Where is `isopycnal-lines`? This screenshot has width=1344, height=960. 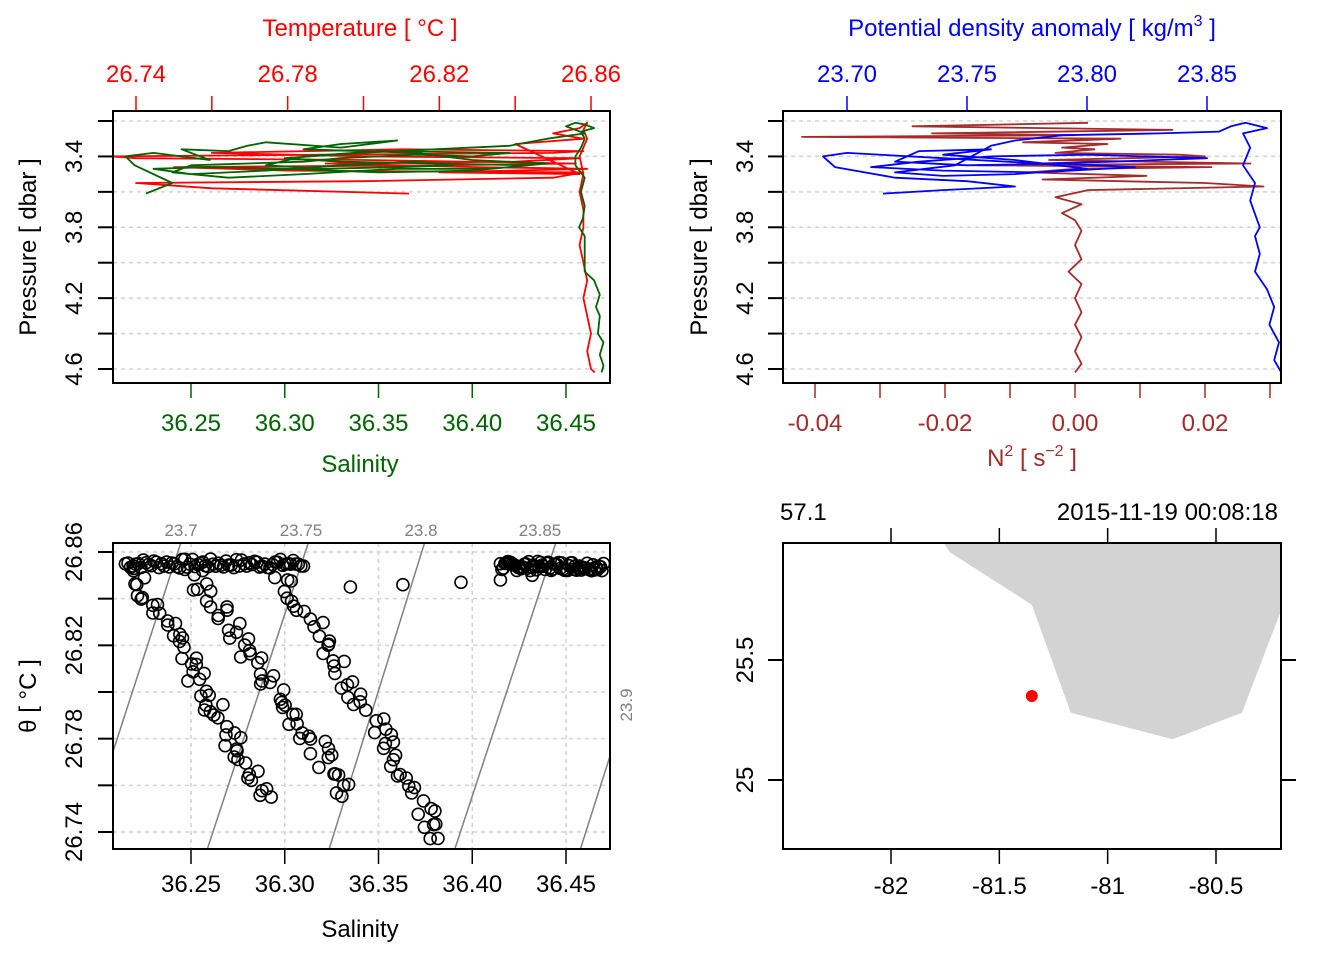 isopycnal-lines is located at coordinates (361, 696).